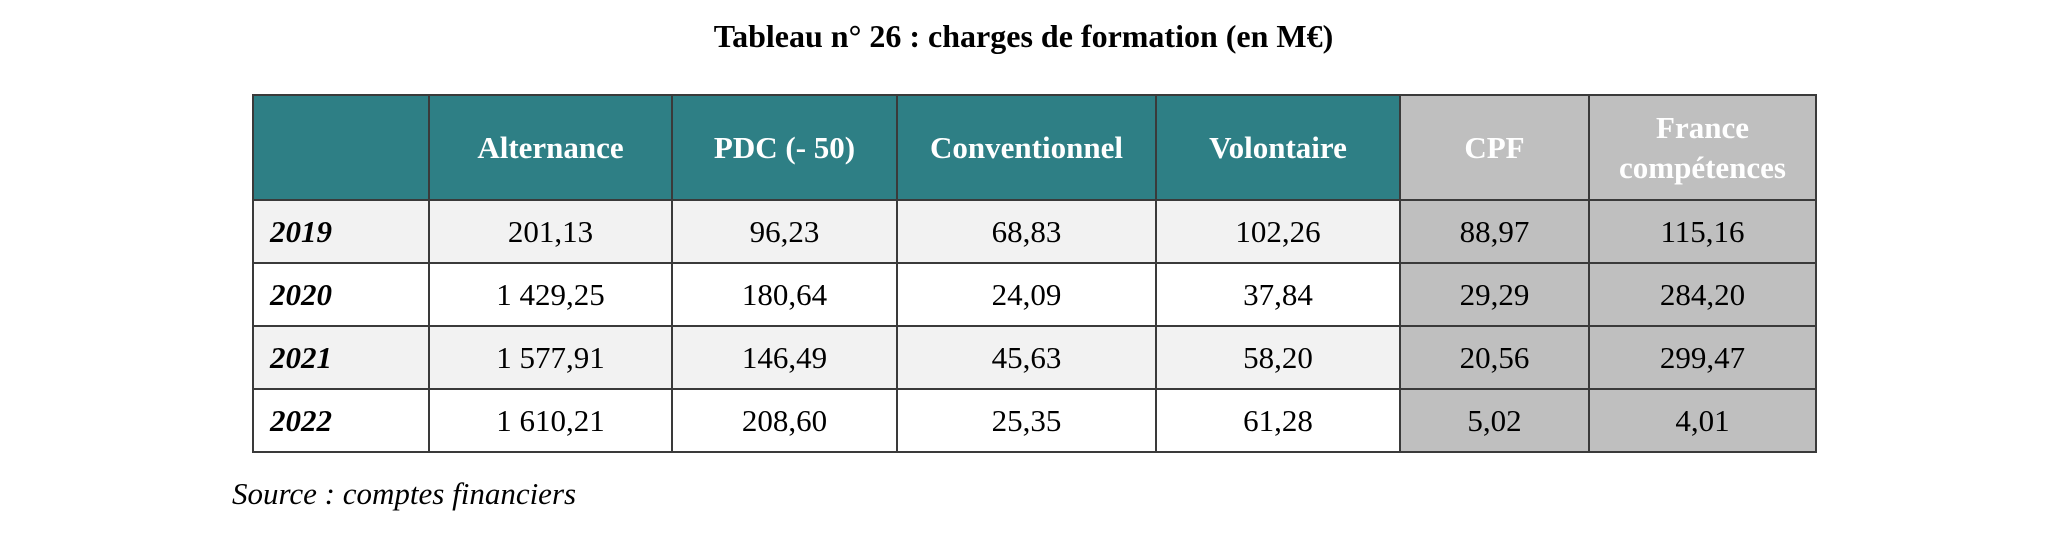 Image resolution: width=2047 pixels, height=541 pixels. What do you see at coordinates (341, 231) in the screenshot?
I see `row-header: 2019` at bounding box center [341, 231].